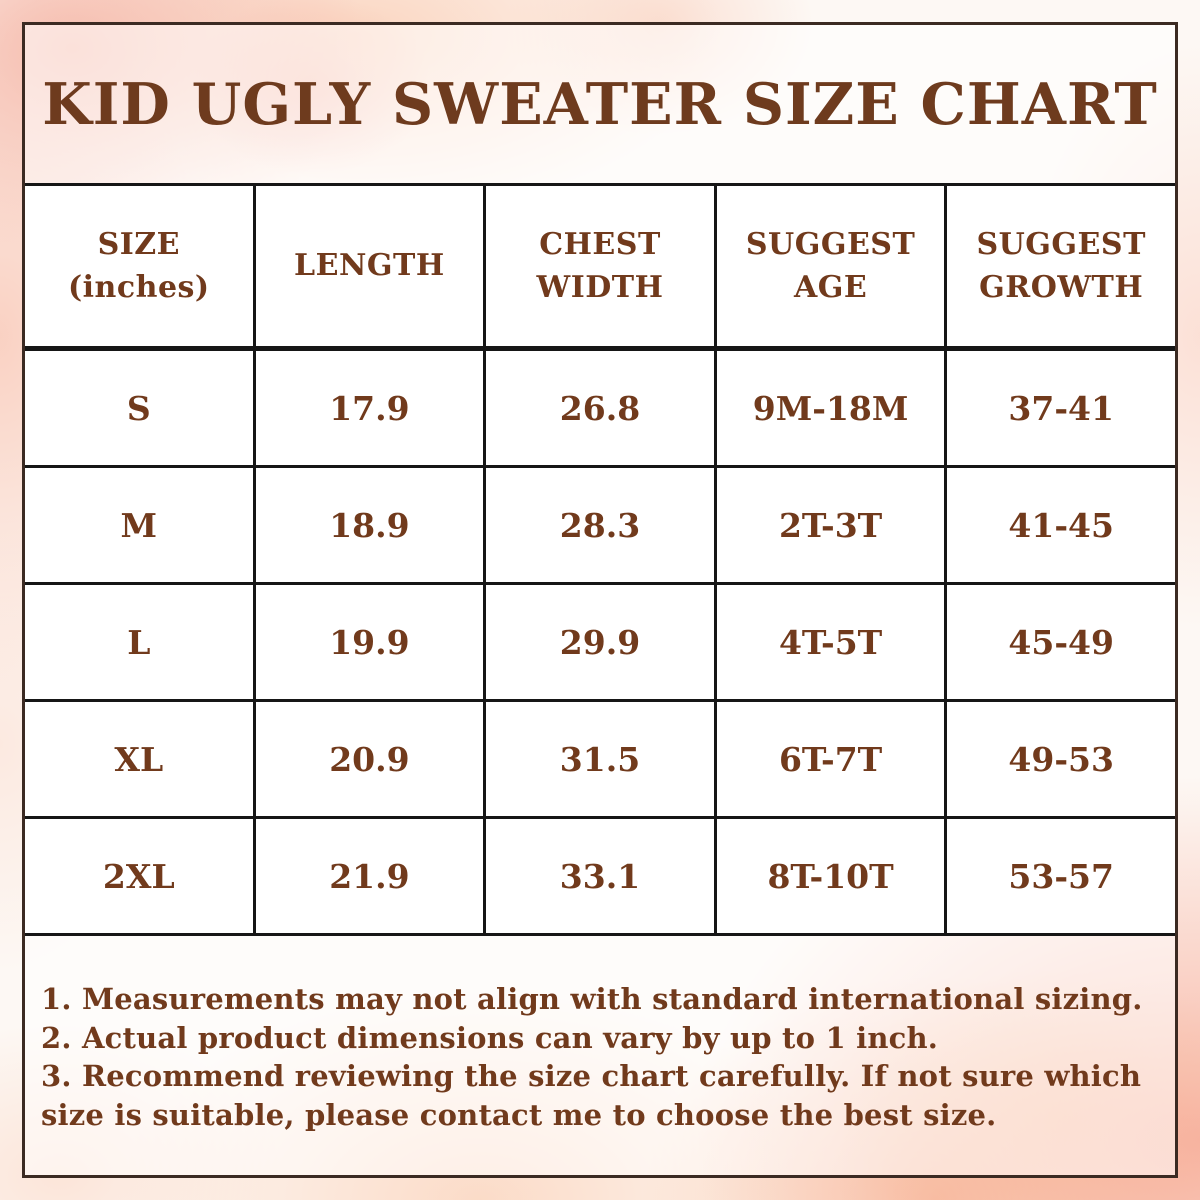  Describe the element at coordinates (600, 642) in the screenshot. I see `cell-chest-l: 29.9` at that location.